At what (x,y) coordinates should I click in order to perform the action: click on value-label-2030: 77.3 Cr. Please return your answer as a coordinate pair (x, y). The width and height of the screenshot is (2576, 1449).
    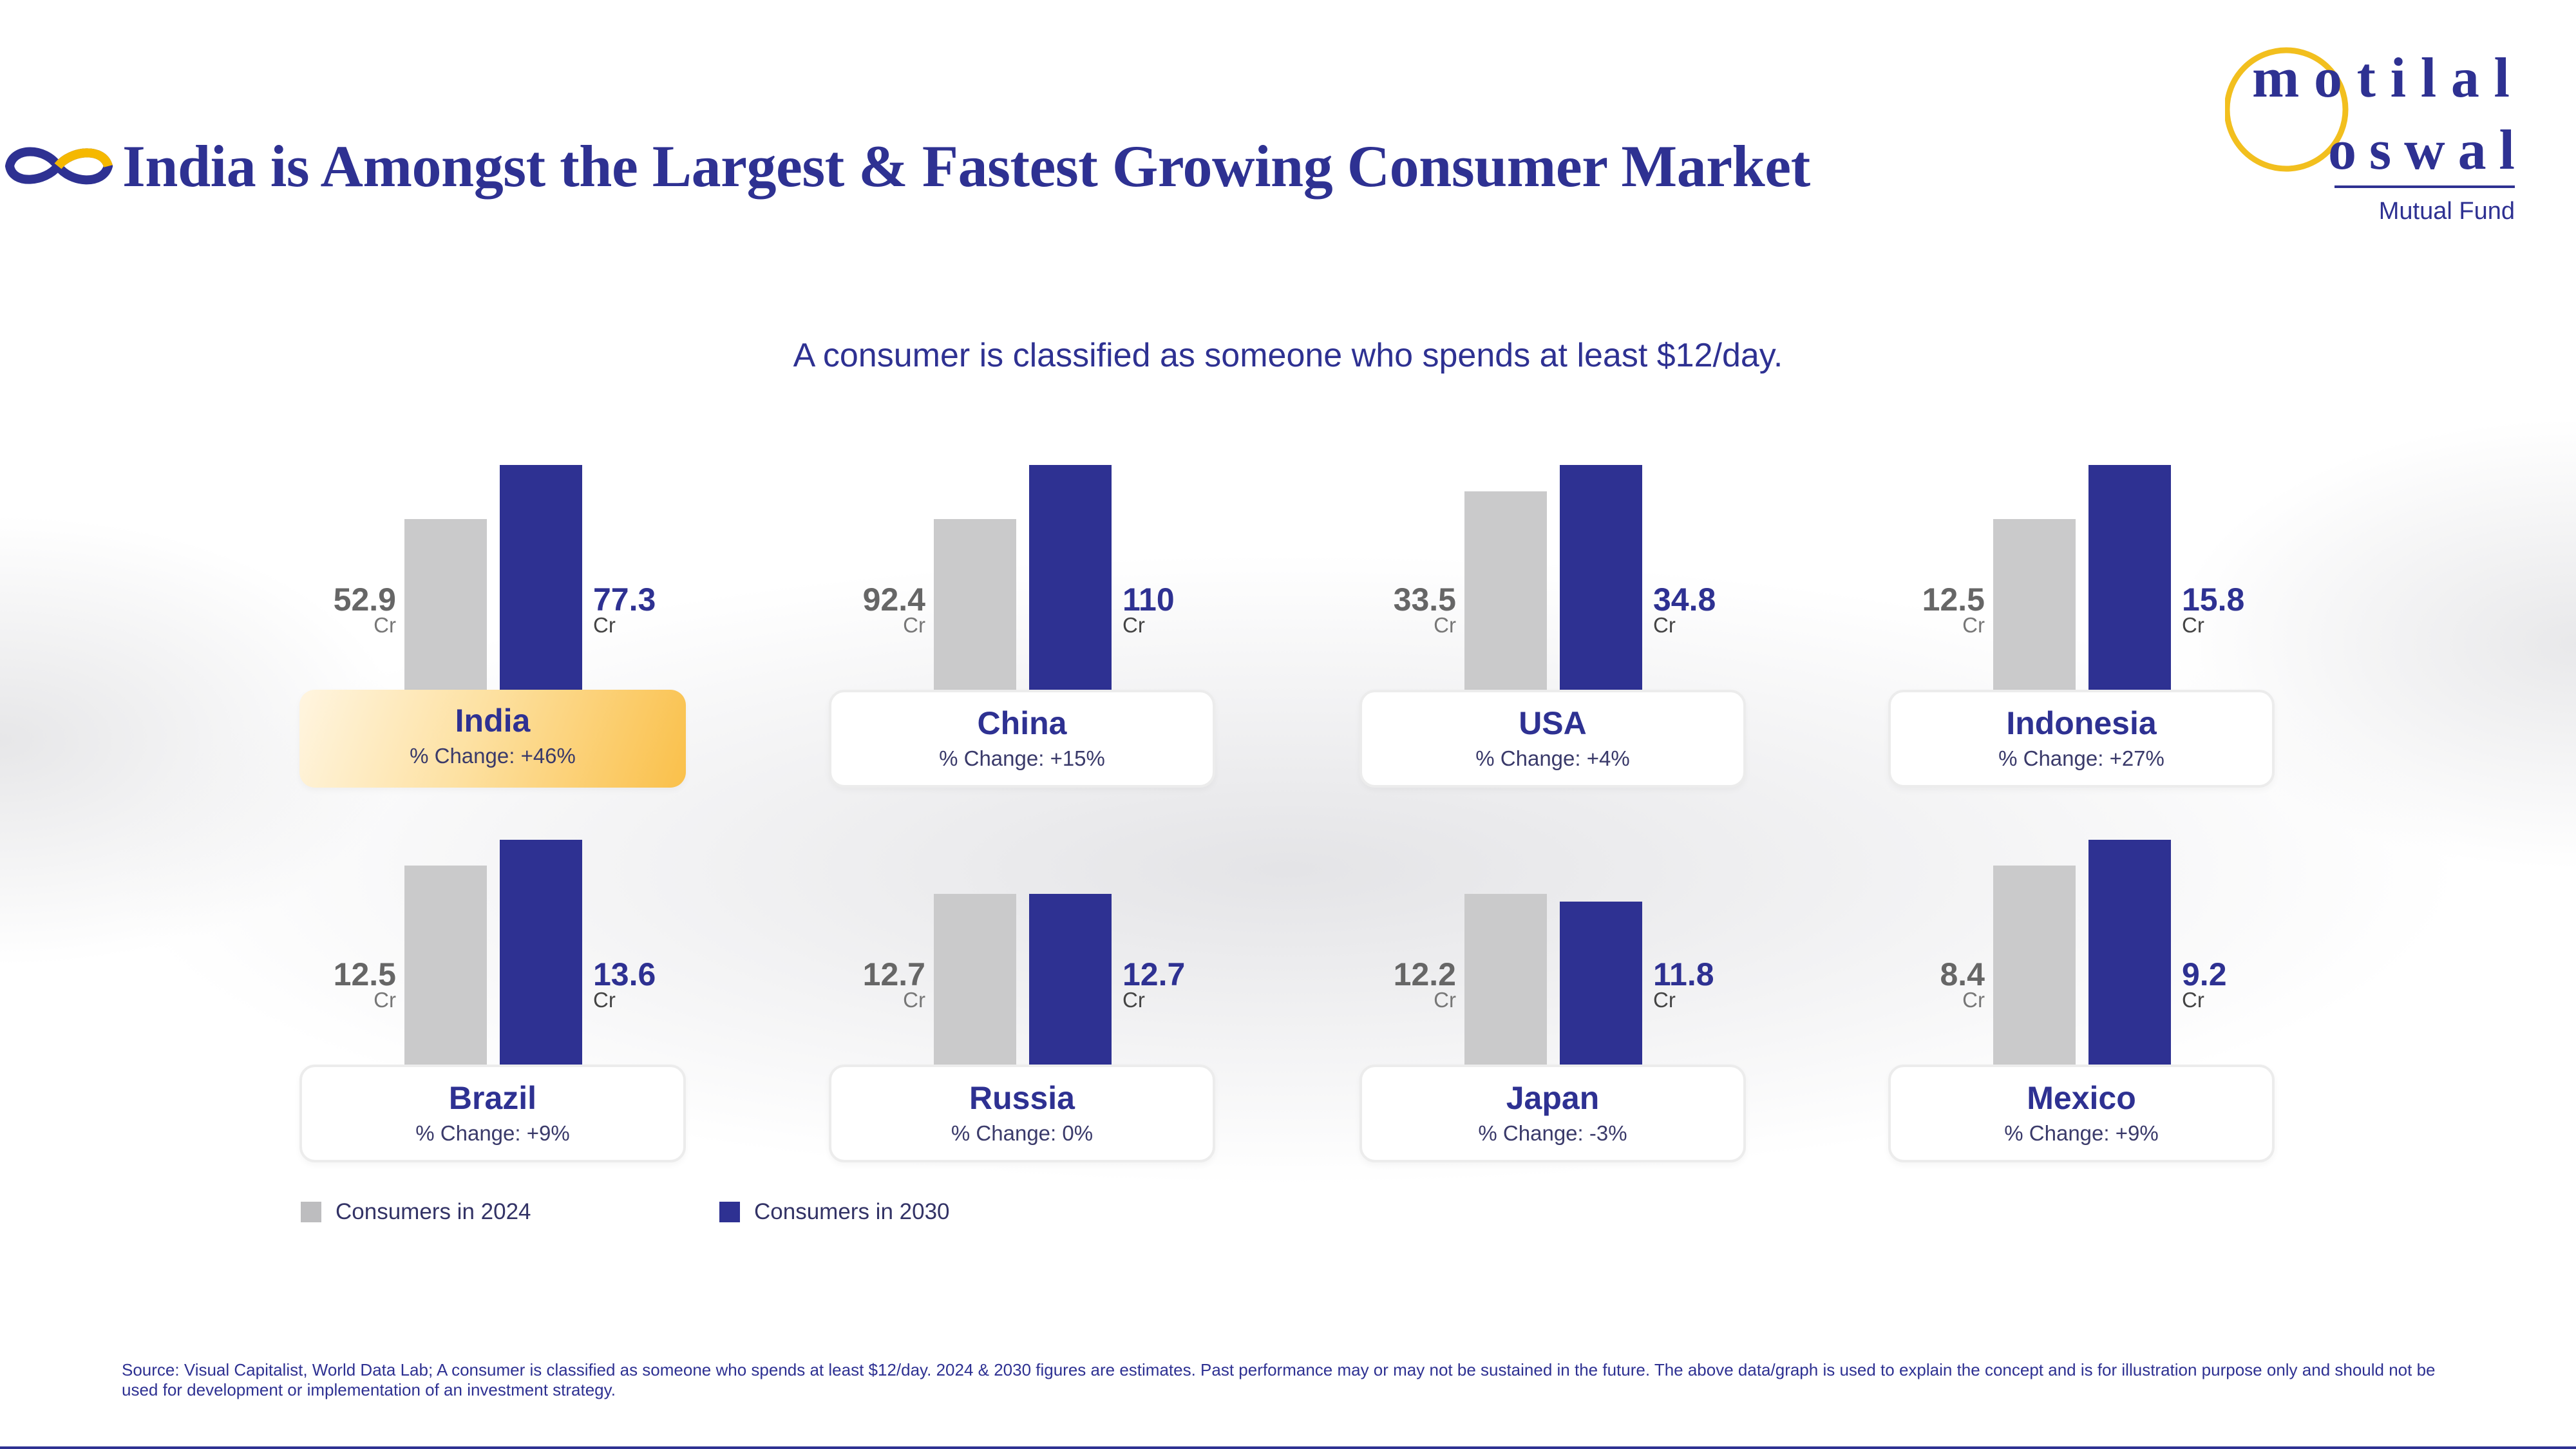
    Looking at the image, I should click on (624, 610).